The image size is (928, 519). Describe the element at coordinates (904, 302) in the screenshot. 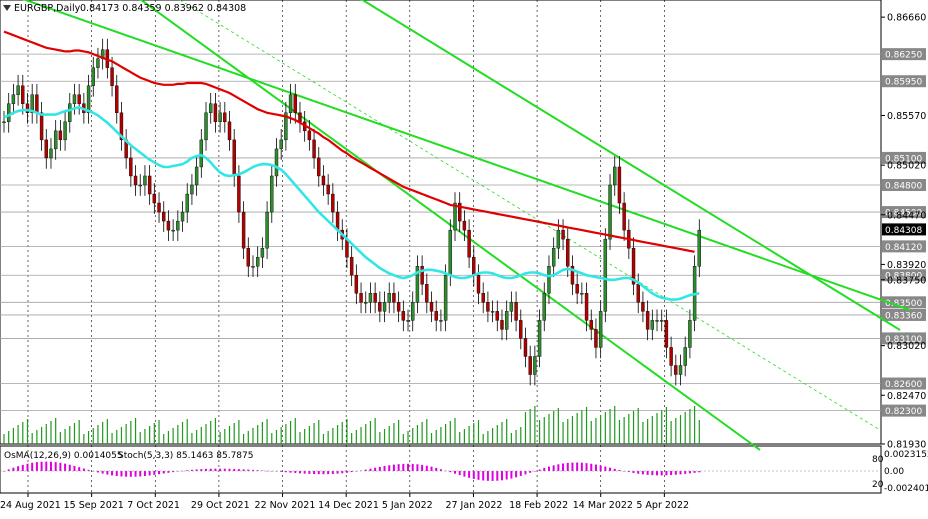

I see `level-box` at that location.